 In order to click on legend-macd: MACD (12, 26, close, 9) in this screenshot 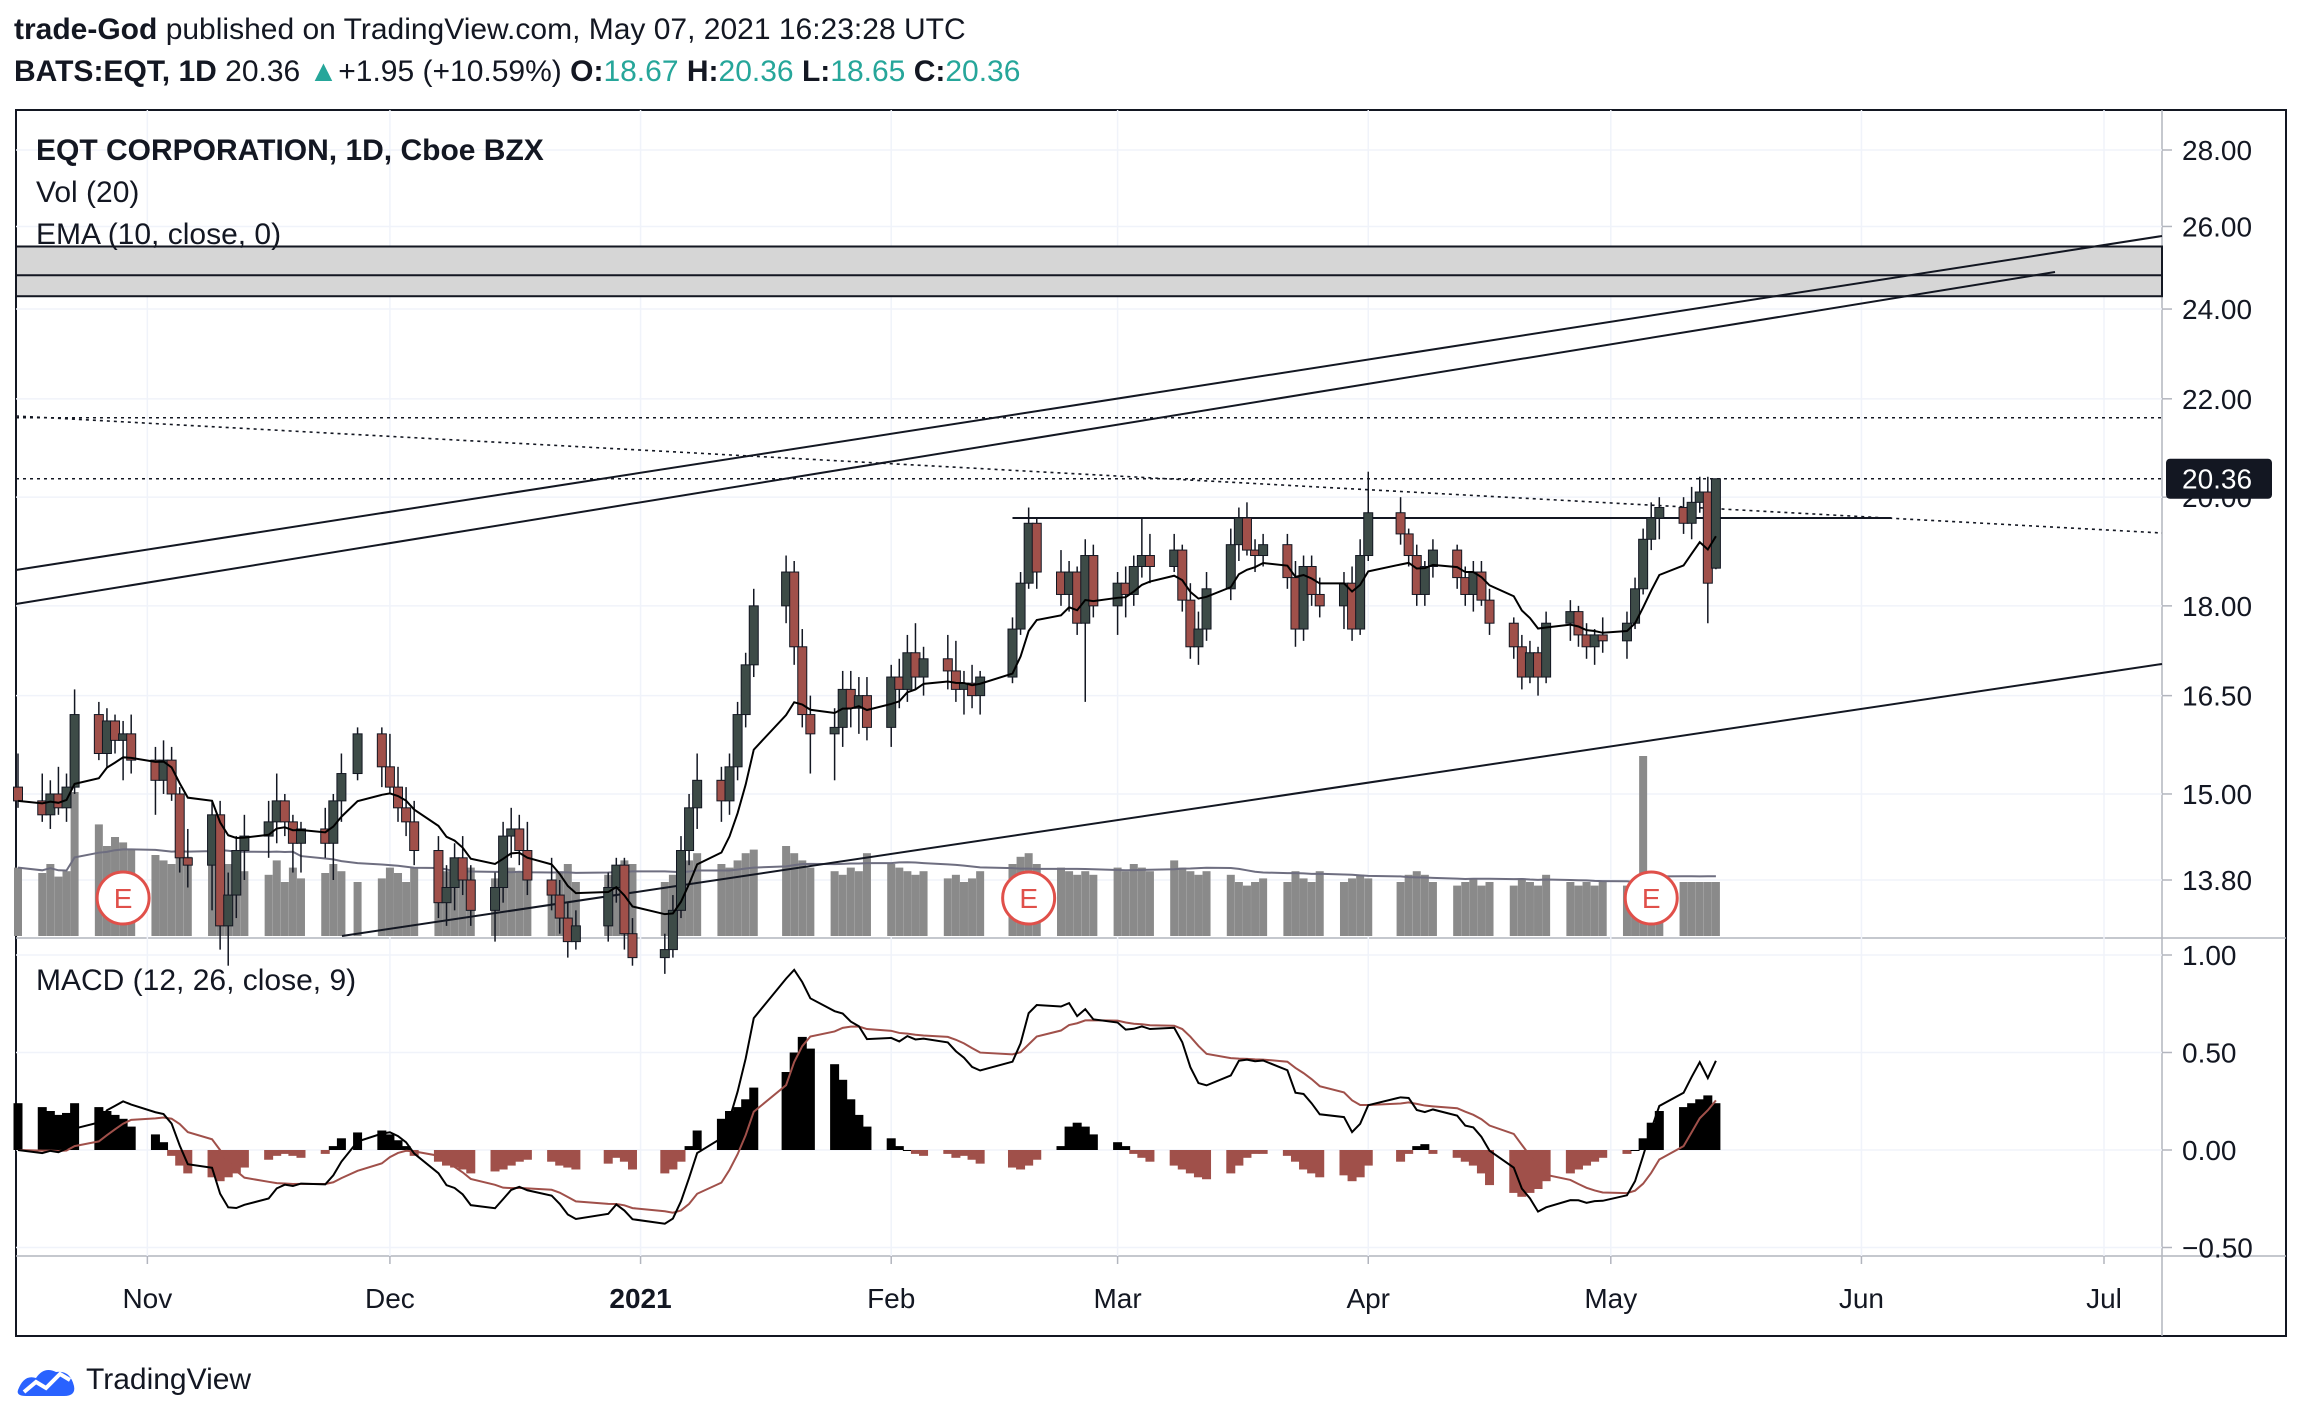, I will do `click(196, 980)`.